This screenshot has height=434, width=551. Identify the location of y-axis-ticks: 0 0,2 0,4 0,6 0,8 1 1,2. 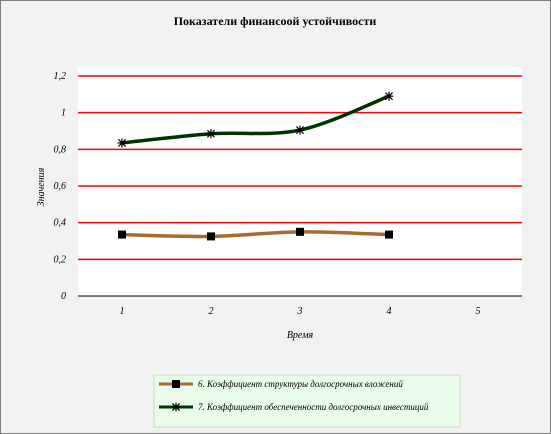
(60, 186).